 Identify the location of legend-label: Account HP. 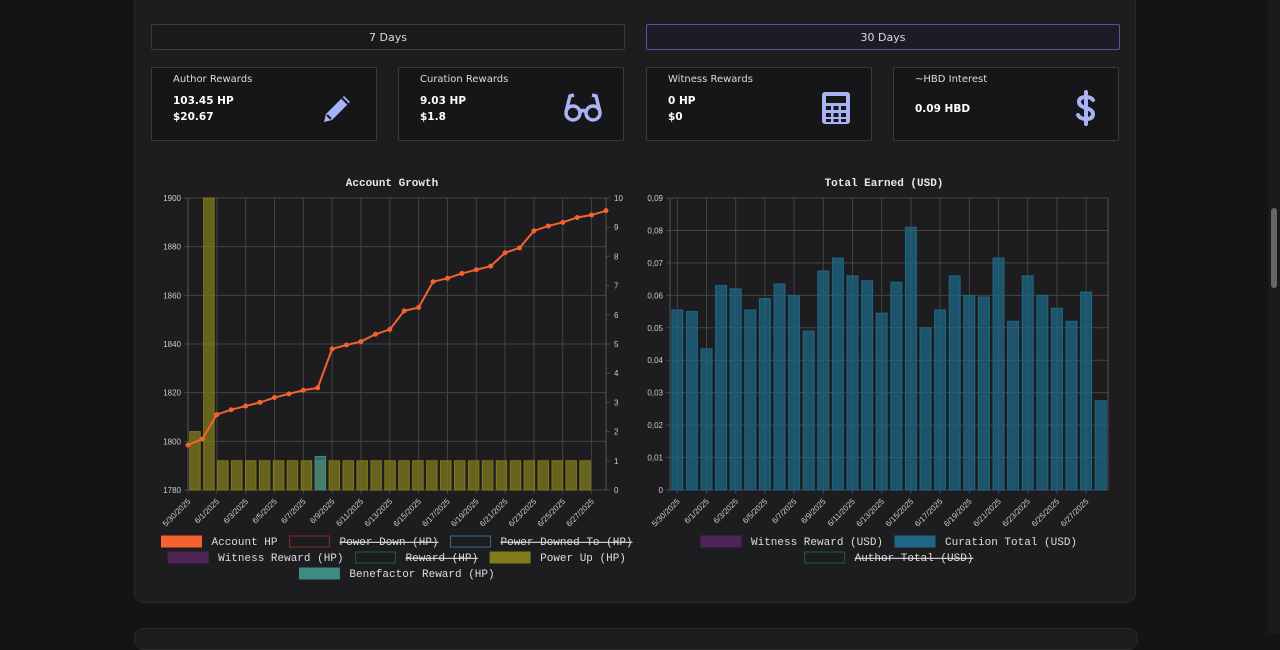
(245, 543).